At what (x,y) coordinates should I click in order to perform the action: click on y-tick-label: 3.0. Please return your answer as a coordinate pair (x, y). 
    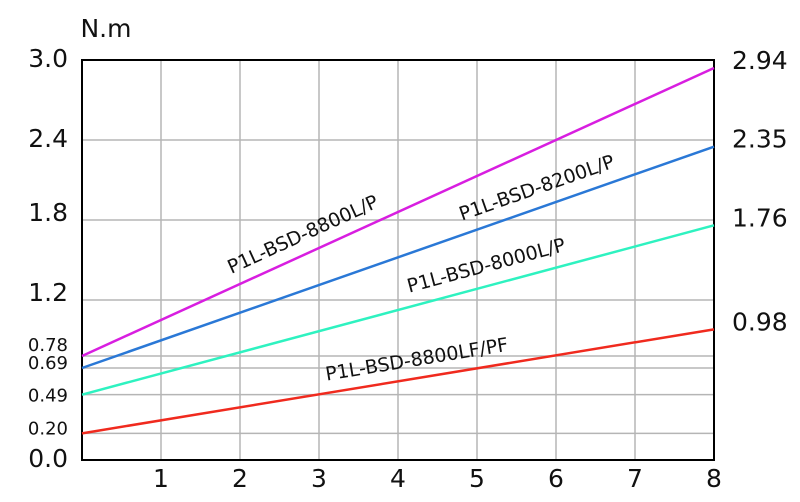
    Looking at the image, I should click on (48, 58).